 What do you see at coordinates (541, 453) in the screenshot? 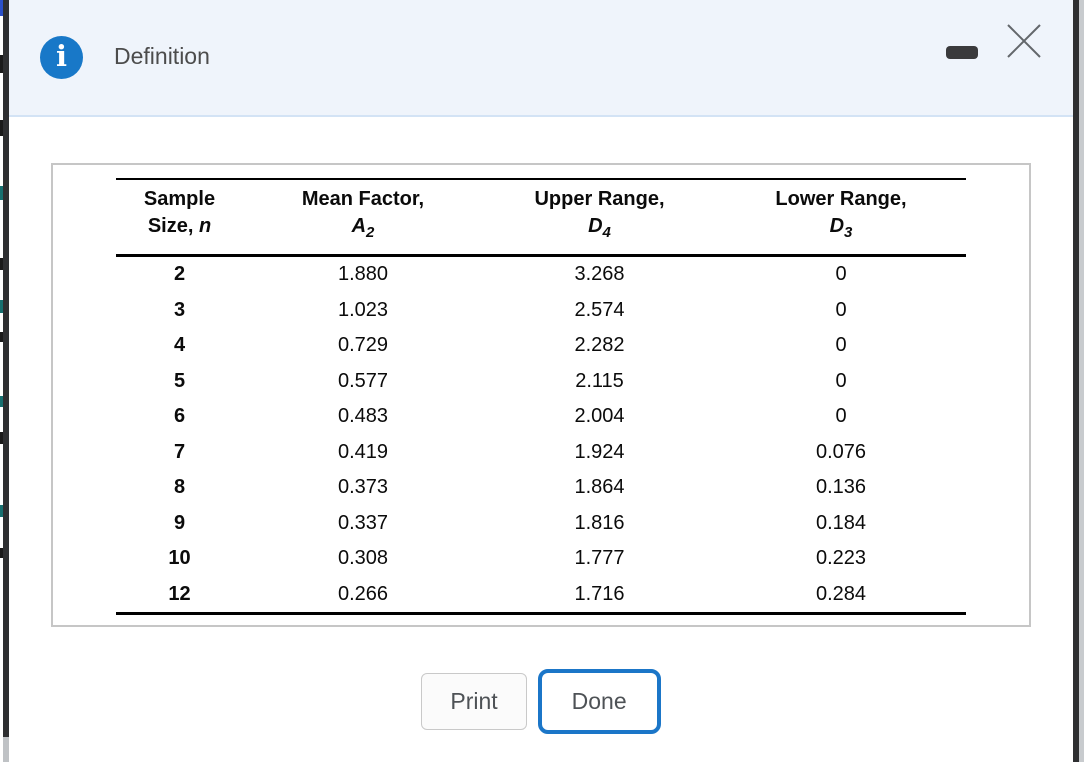
I see `table-row: 7 0.419 1.924 0.076` at bounding box center [541, 453].